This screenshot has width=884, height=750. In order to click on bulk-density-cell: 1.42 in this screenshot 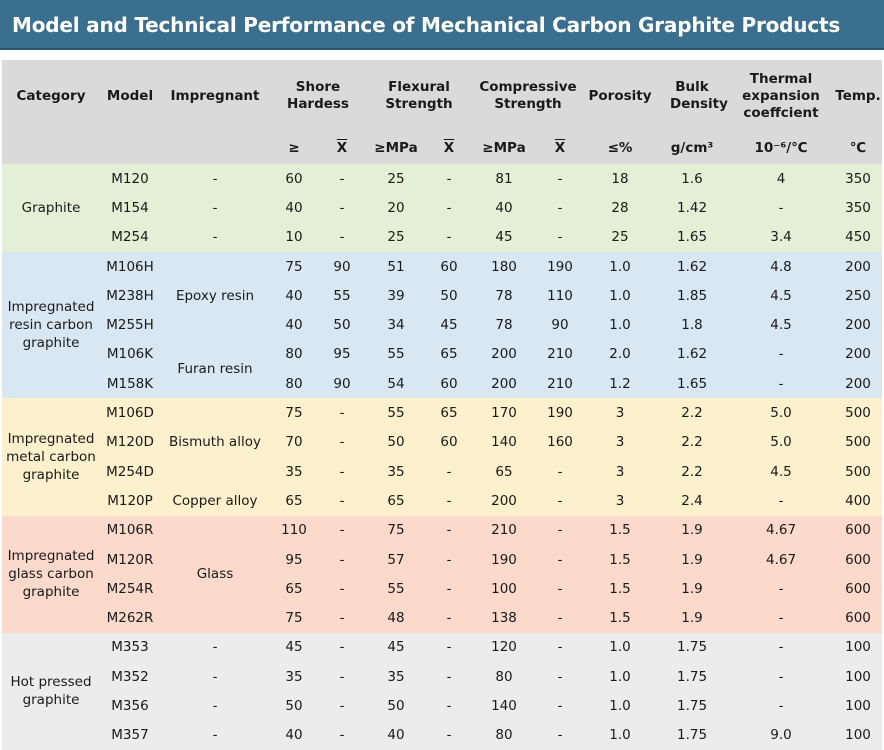, I will do `click(692, 208)`.